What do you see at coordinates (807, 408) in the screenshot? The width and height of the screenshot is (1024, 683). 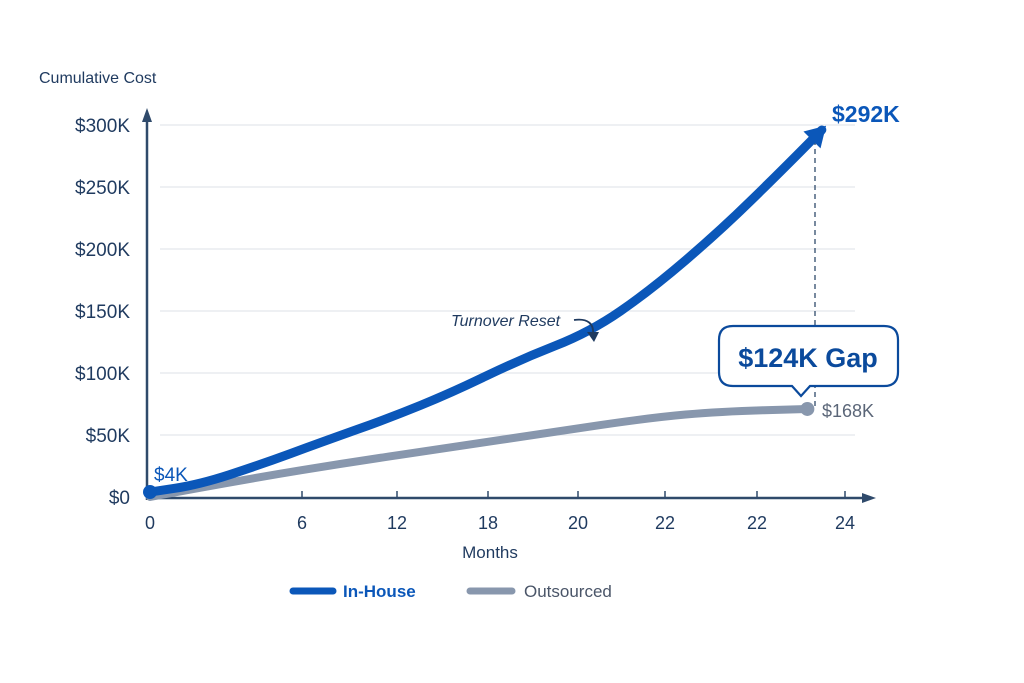 I see `outsourced-end-dot` at bounding box center [807, 408].